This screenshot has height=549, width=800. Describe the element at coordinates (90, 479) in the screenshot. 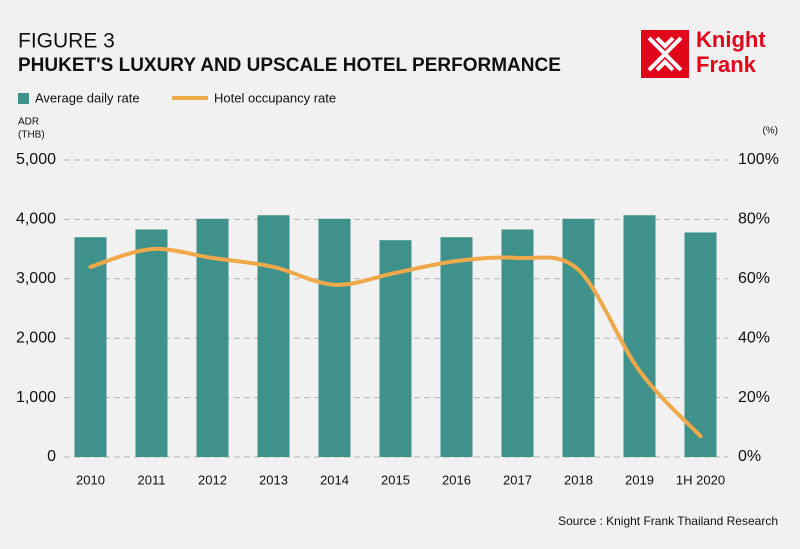

I see `x-tick-label: 2010` at that location.